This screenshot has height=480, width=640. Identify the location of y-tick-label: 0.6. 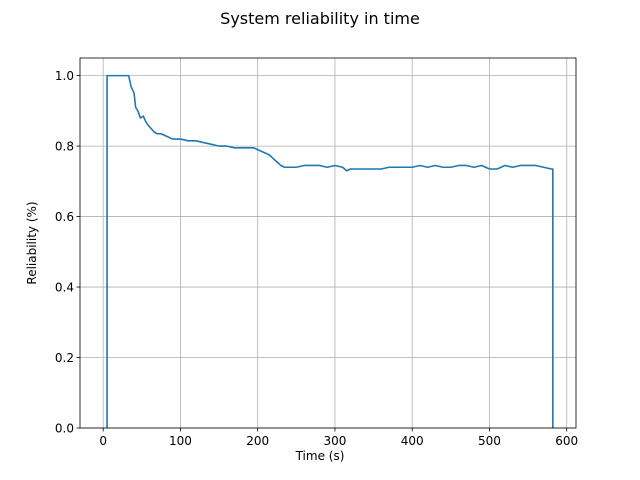
(64, 217).